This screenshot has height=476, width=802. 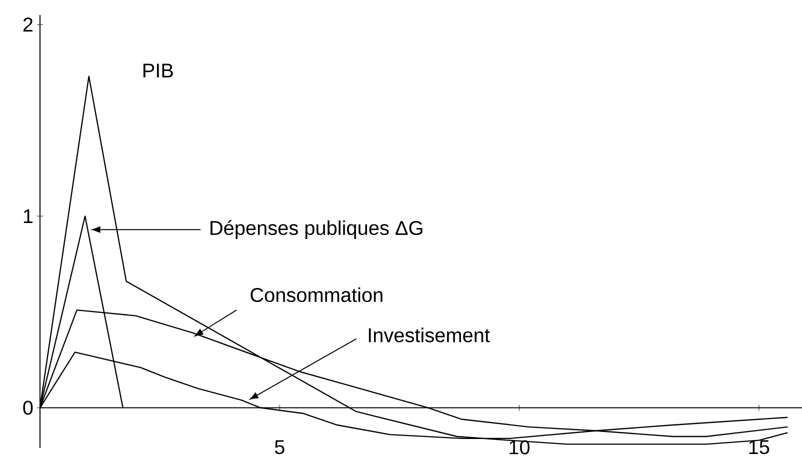 I want to click on x-tick-label: 15, so click(x=759, y=447).